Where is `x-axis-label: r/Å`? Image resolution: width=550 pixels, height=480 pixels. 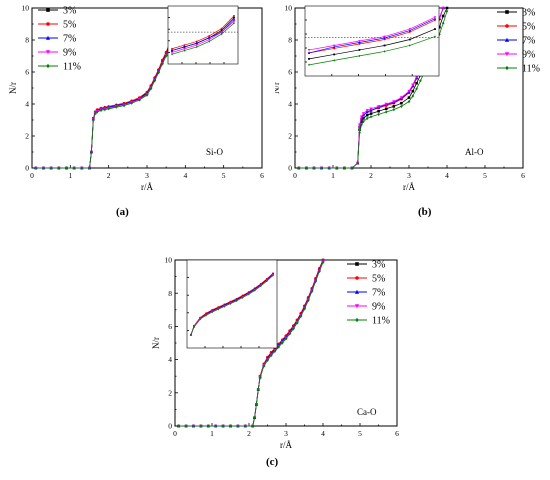
x-axis-label: r/Å is located at coordinates (409, 187).